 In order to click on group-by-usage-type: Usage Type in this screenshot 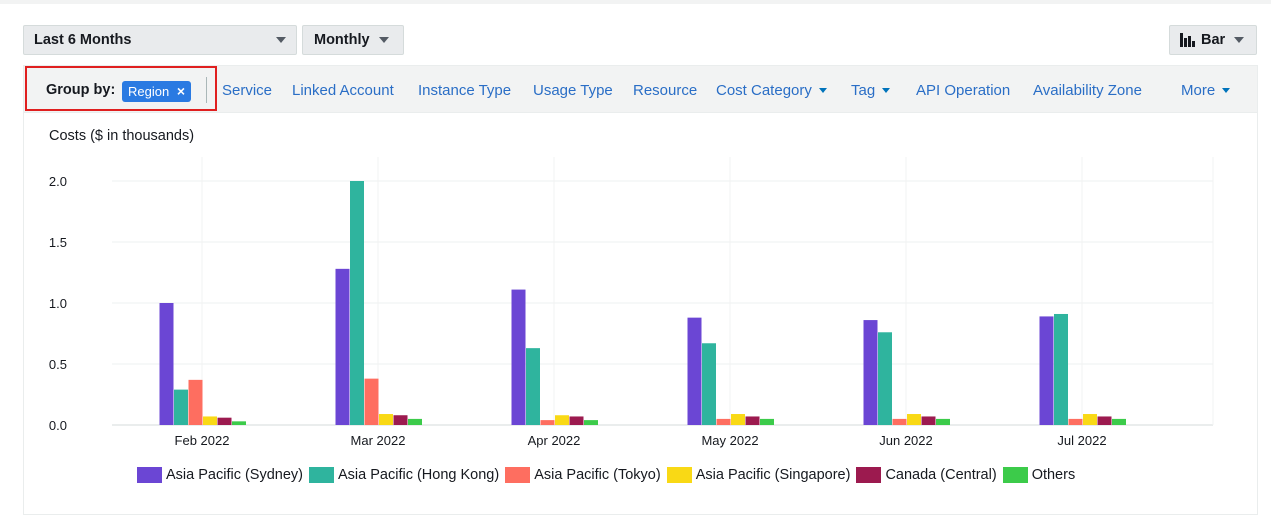, I will do `click(573, 90)`.